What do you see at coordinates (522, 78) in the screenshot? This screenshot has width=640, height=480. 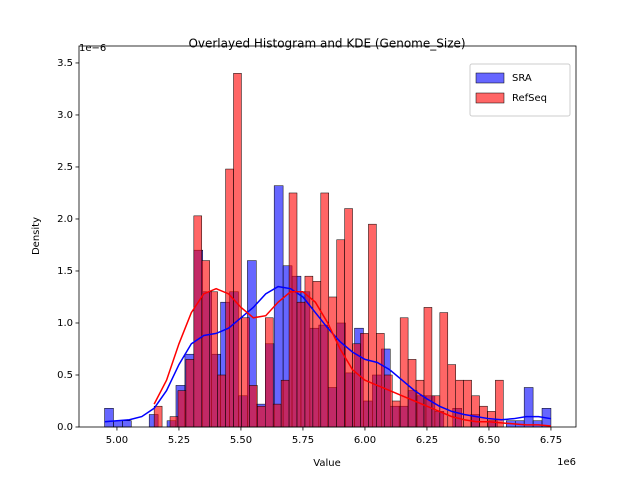 I see `legend-label: SRA` at bounding box center [522, 78].